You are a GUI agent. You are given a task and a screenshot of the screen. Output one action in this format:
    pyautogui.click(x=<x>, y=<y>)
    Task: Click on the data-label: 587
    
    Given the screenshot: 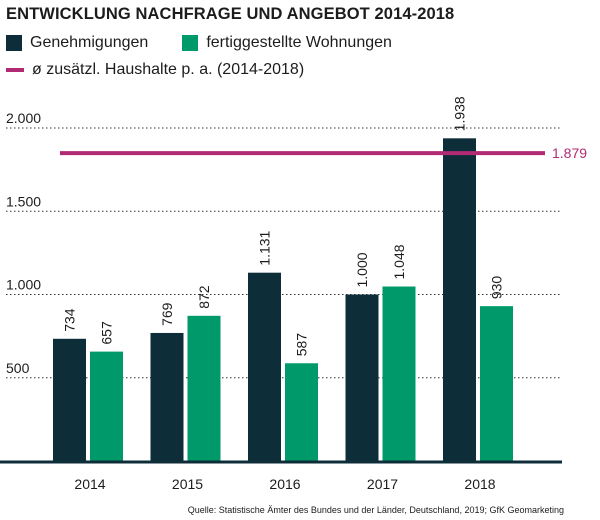 What is the action you would take?
    pyautogui.click(x=302, y=345)
    